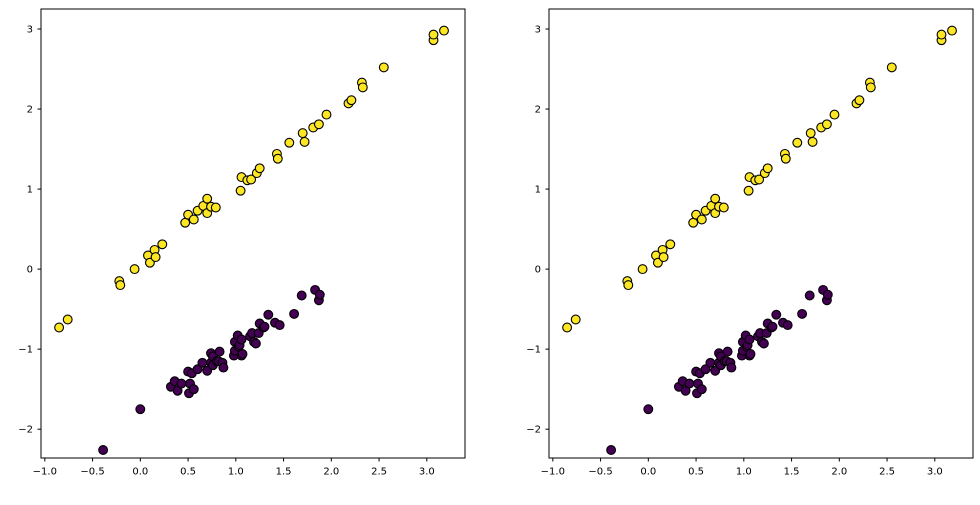 The image size is (980, 505). Describe the element at coordinates (284, 472) in the screenshot. I see `x-tick-label: 1.5` at that location.